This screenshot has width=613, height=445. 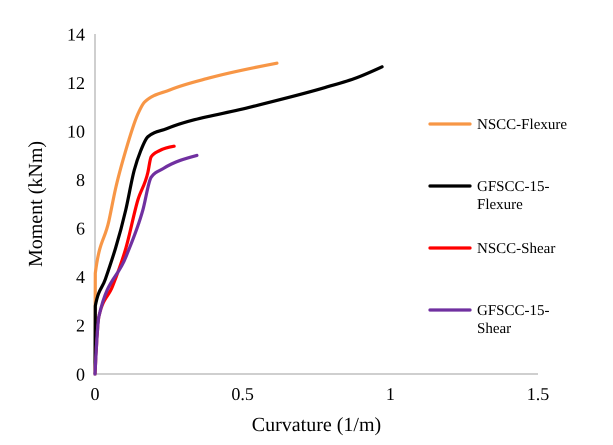 I want to click on y-tick-label: 0, so click(x=80, y=374).